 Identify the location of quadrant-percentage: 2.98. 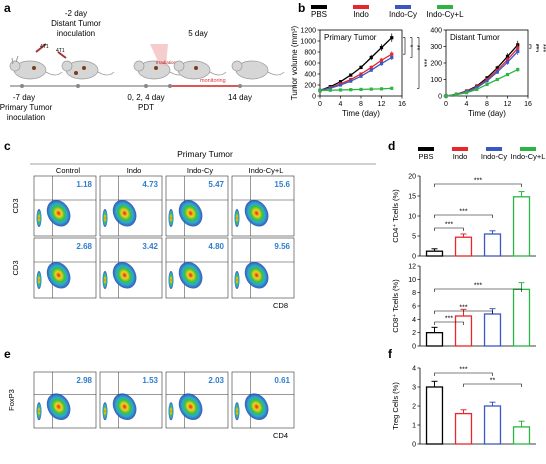
(84, 380).